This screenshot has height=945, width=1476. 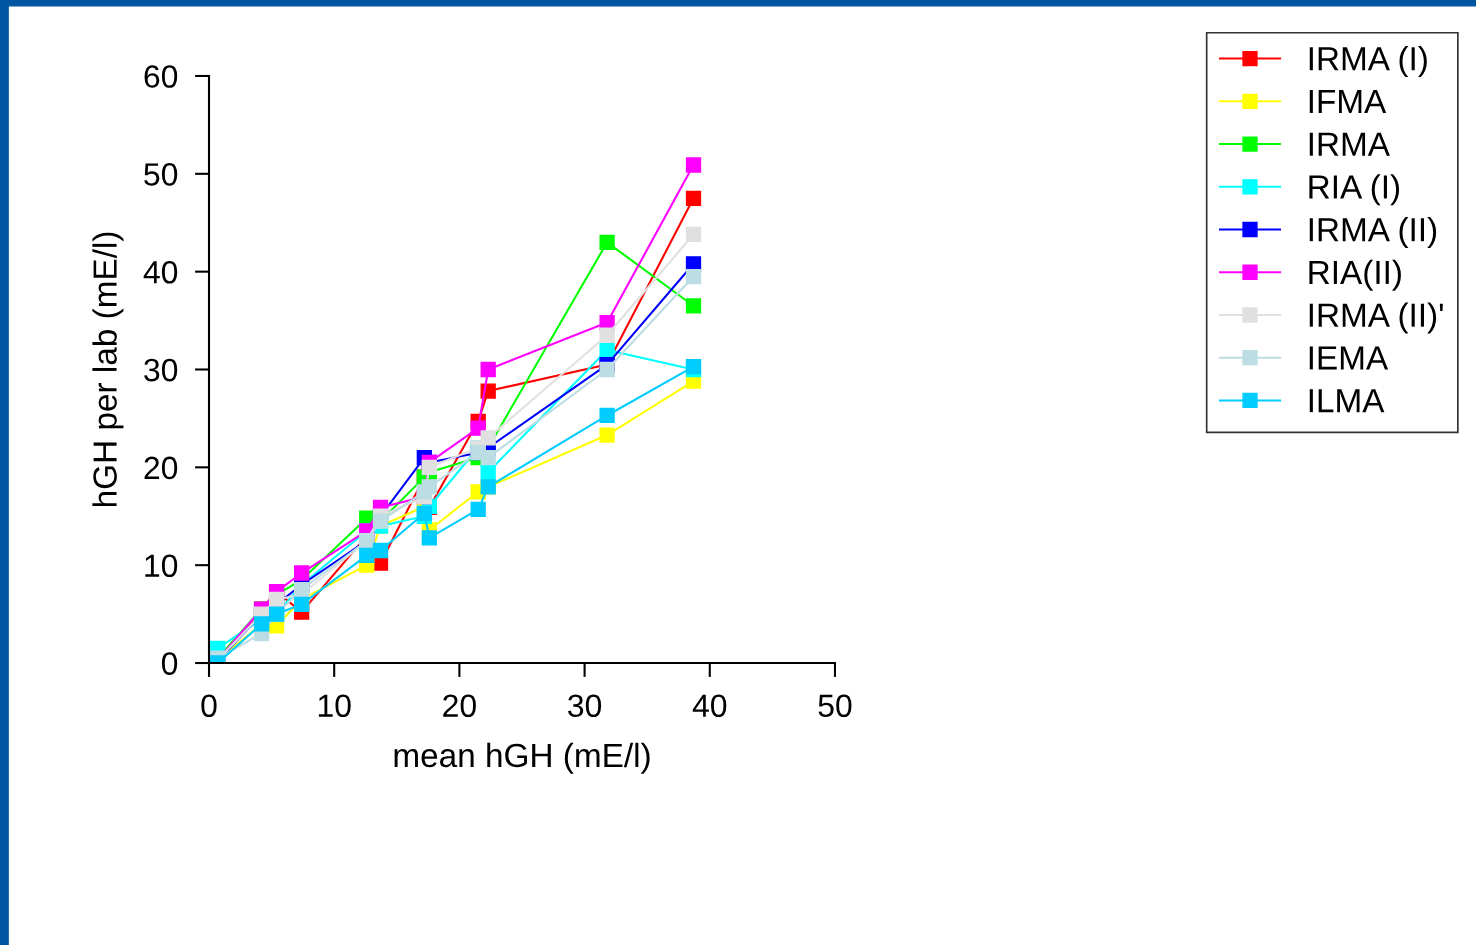 What do you see at coordinates (161, 566) in the screenshot?
I see `y-tick-label: 10` at bounding box center [161, 566].